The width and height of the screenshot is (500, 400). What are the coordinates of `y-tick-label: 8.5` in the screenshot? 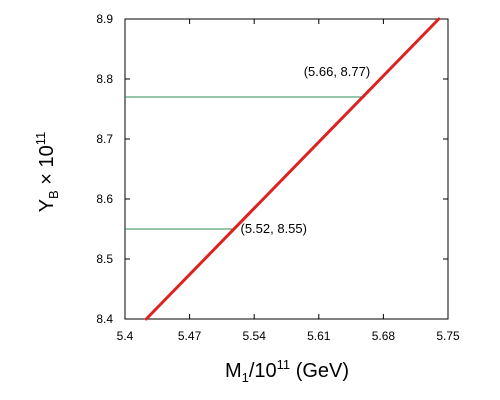 It's located at (104, 259).